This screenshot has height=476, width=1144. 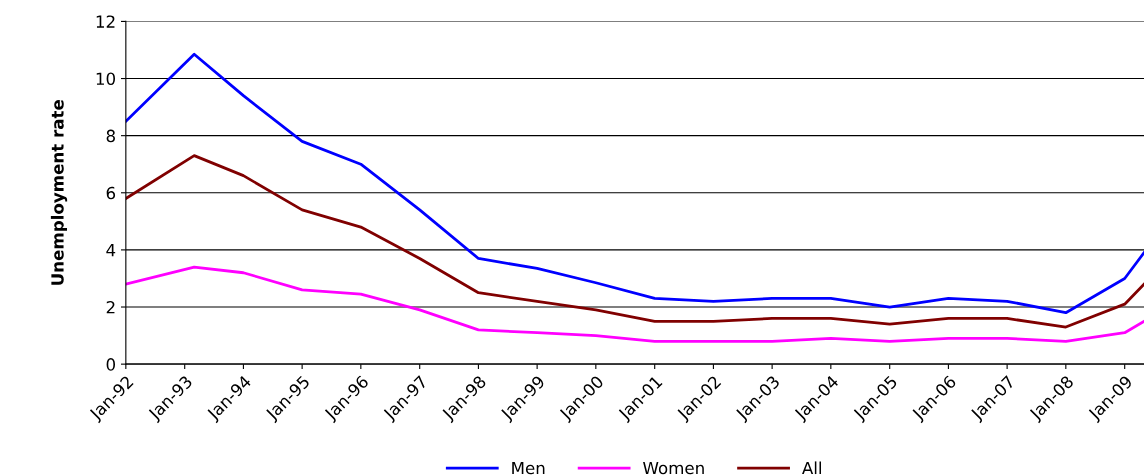 I want to click on y-axis-title: Unemployment rate, so click(x=59, y=192).